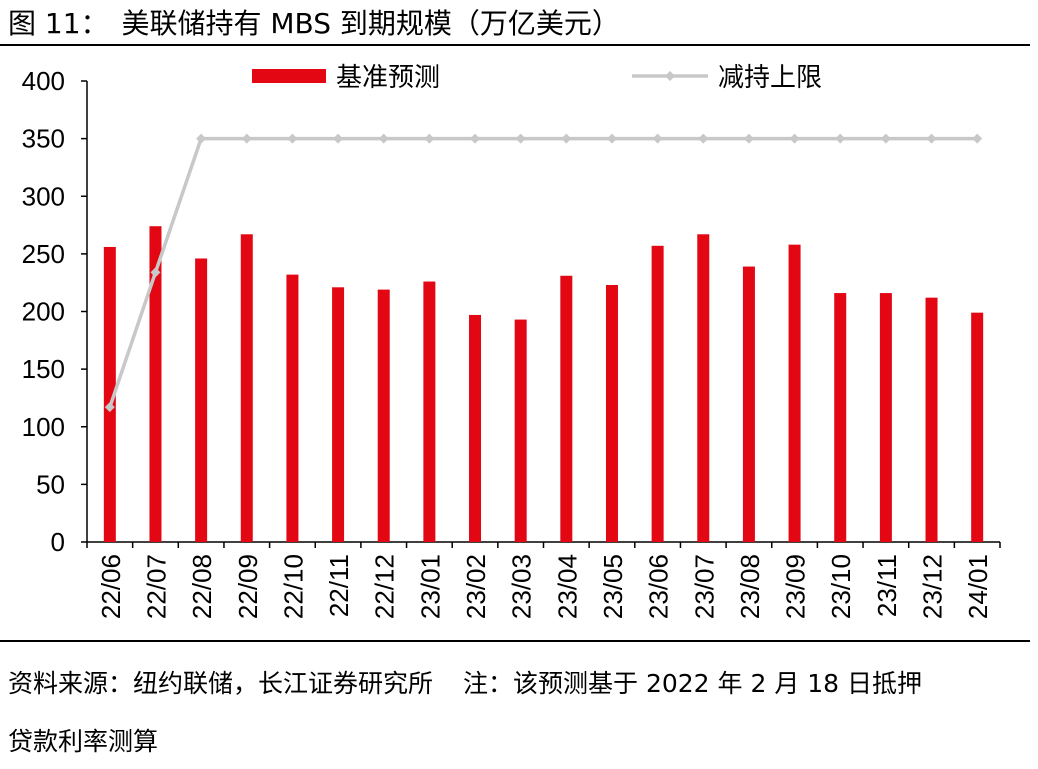  Describe the element at coordinates (43, 312) in the screenshot. I see `y-tick-label: 200` at that location.